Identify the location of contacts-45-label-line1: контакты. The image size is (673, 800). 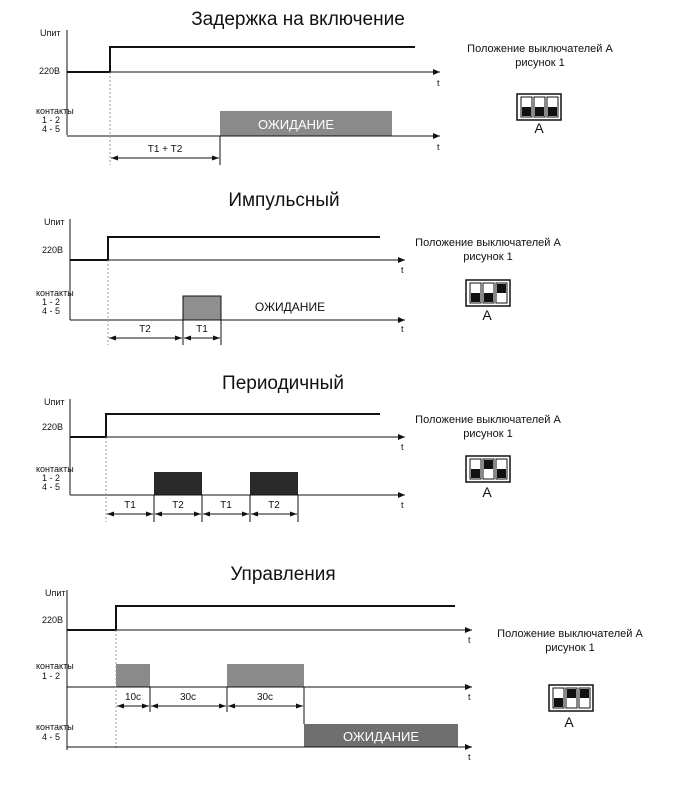
(55, 727).